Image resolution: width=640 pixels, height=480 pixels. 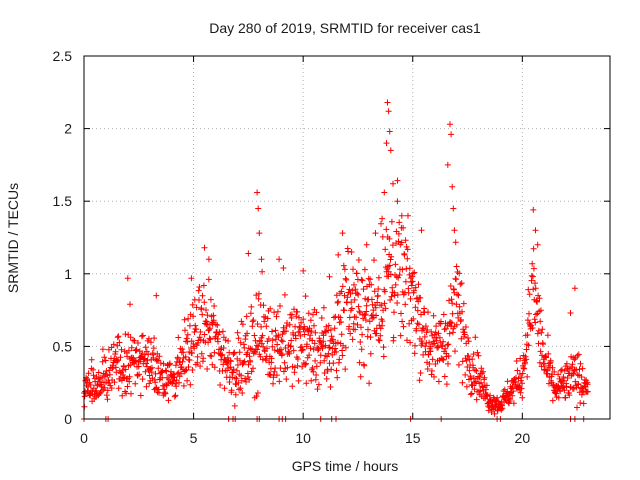 I want to click on y-tick-label: 0, so click(x=68, y=419).